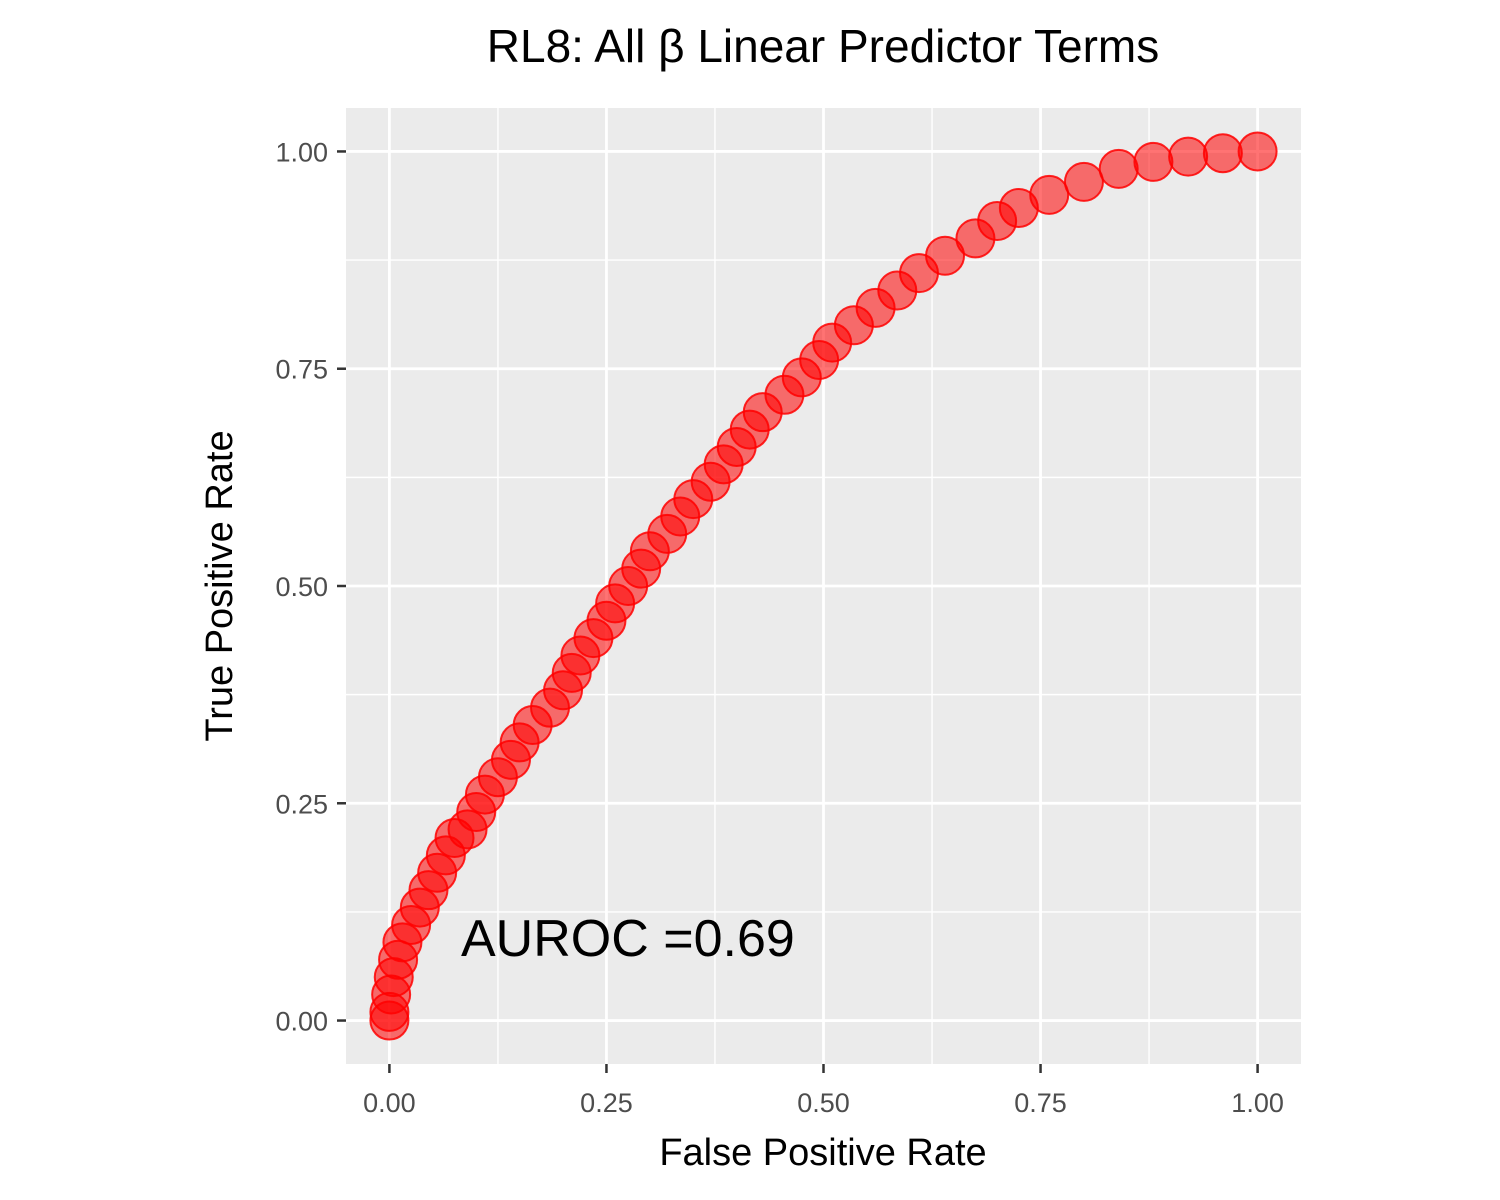 Image resolution: width=1500 pixels, height=1200 pixels. Describe the element at coordinates (301, 804) in the screenshot. I see `y-tick-label: 0.25` at that location.